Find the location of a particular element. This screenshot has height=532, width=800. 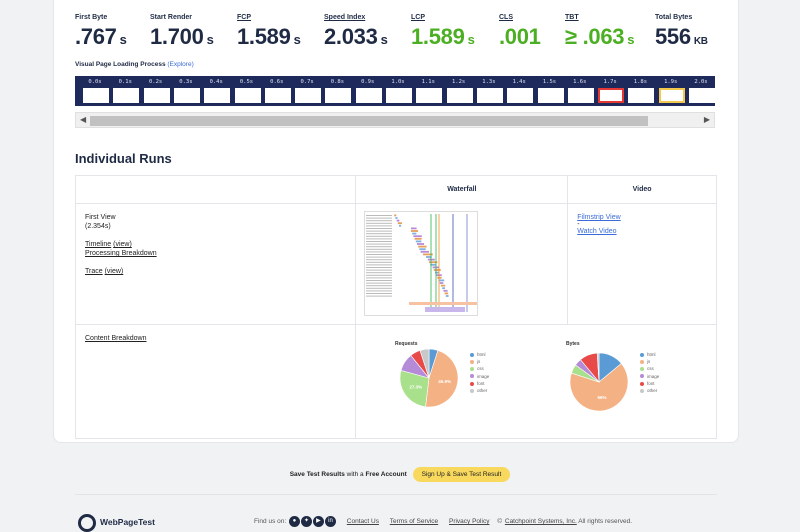

webpagetest-logo-icon is located at coordinates (87, 523).